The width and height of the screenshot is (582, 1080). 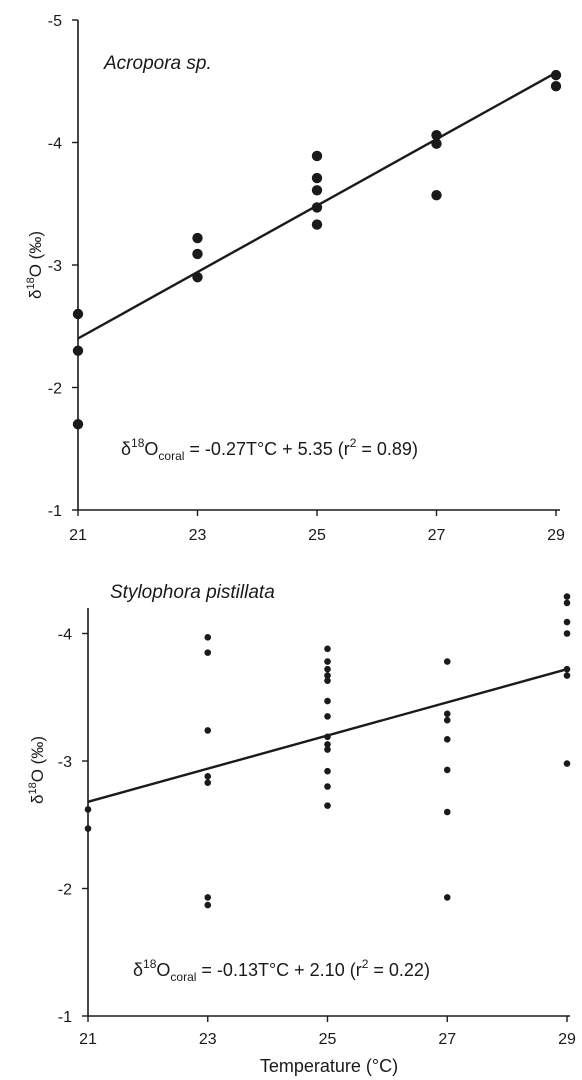 I want to click on regression-equation: δ18Ocoral = -0.13T°C + 2.10 (r2 = 0.22), so click(x=281, y=970).